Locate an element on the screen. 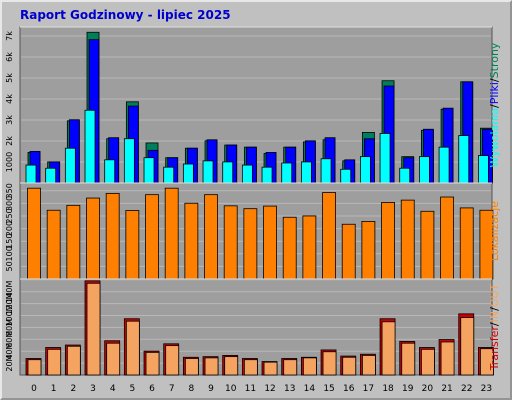 The height and width of the screenshot is (400, 512). x-tick-label: 1 is located at coordinates (54, 389).